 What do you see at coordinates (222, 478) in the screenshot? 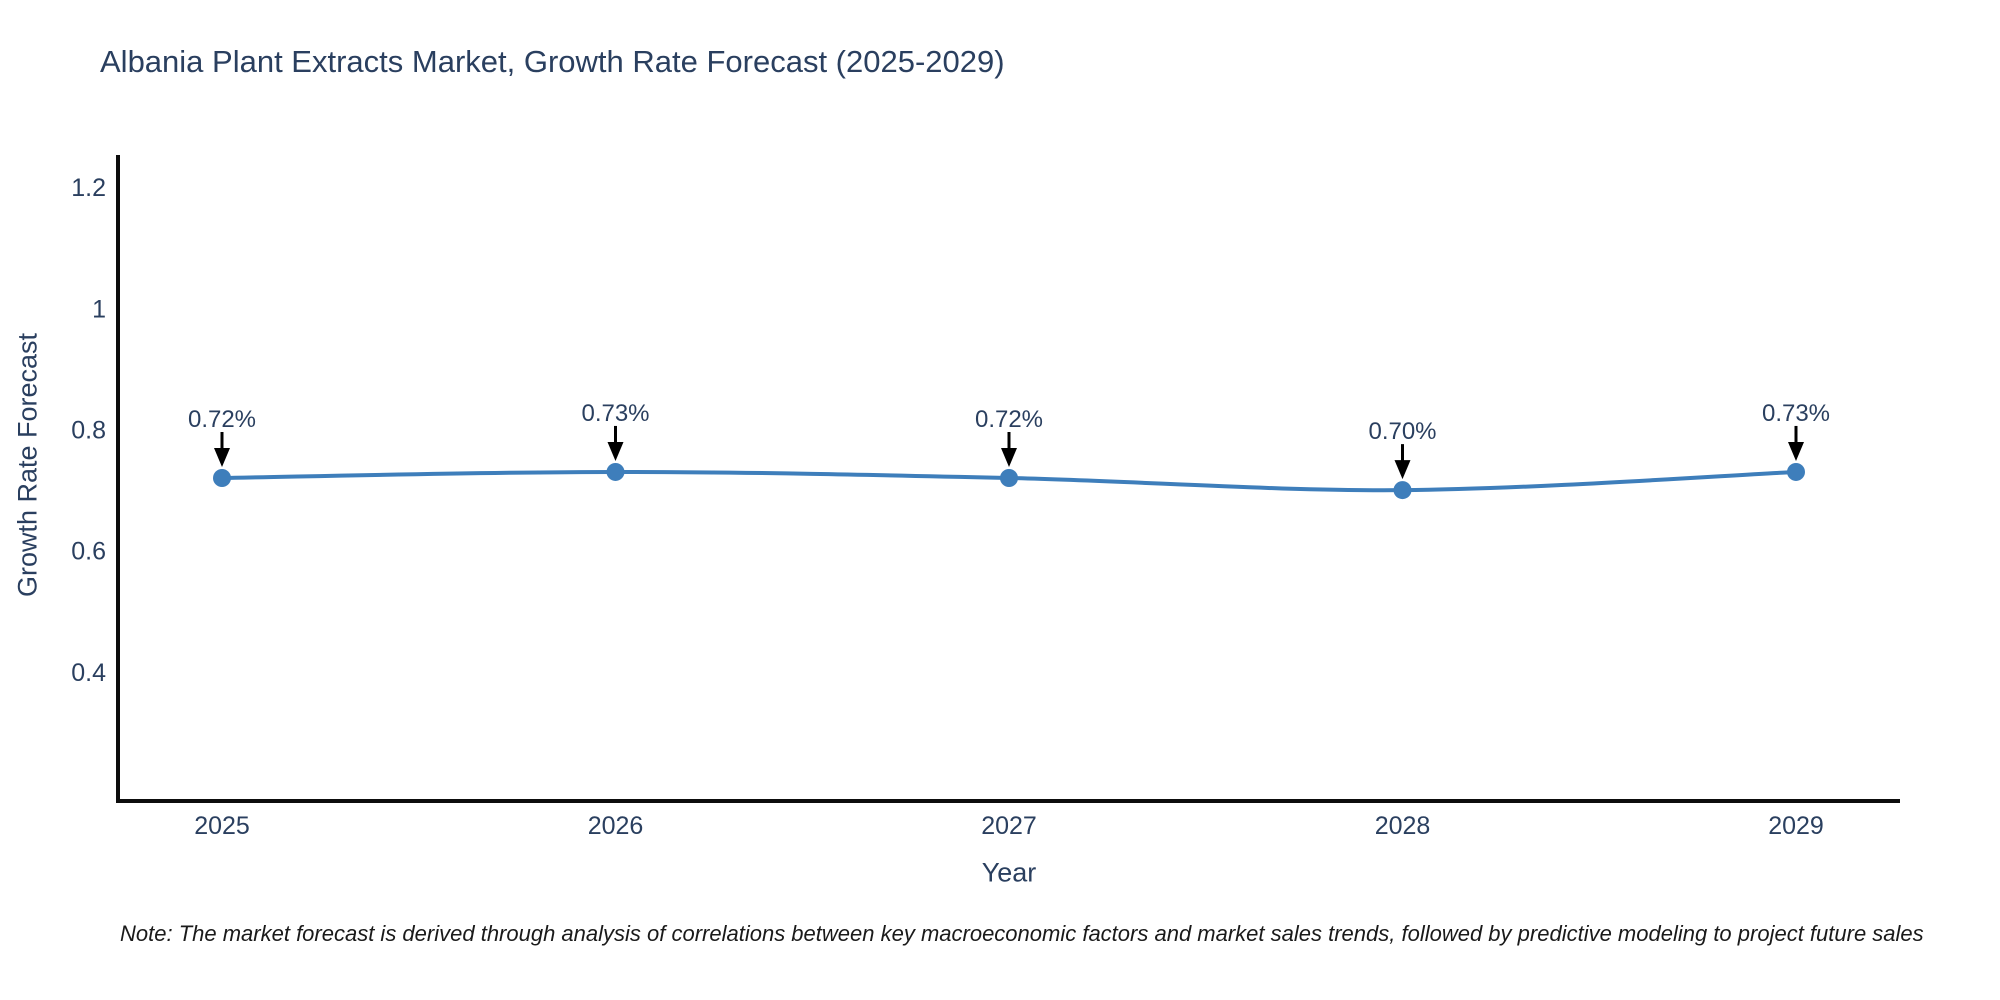
I see `data-point-2025` at bounding box center [222, 478].